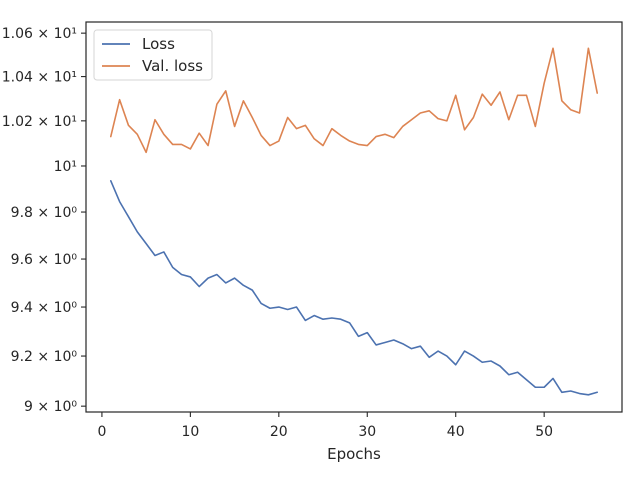 The height and width of the screenshot is (480, 640). Describe the element at coordinates (544, 432) in the screenshot. I see `x-tick-label: 50` at that location.